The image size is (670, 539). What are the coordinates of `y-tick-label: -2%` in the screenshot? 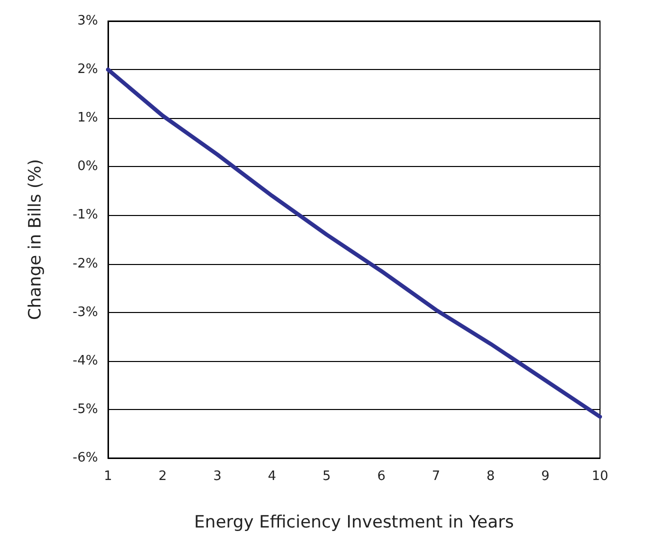 It's located at (85, 264).